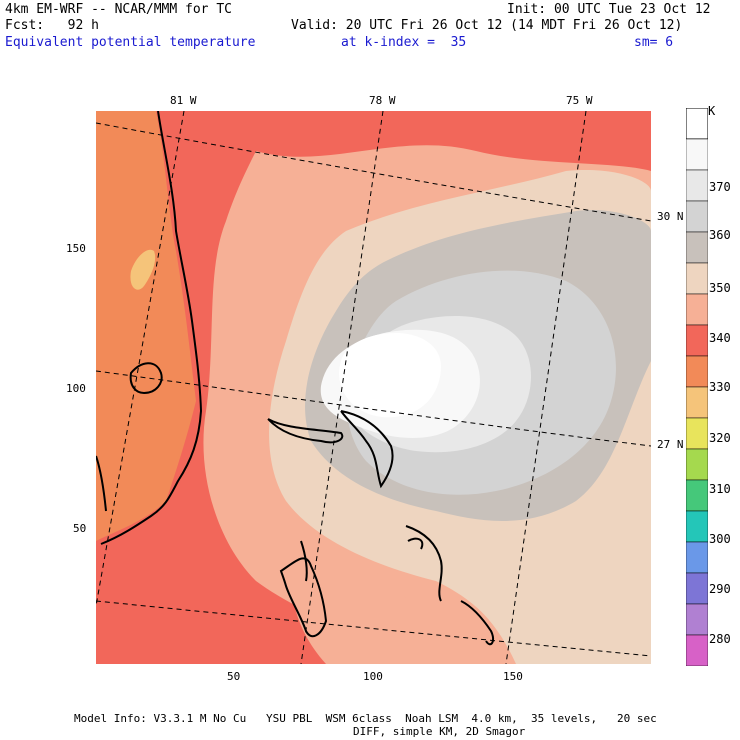 The image size is (740, 740). What do you see at coordinates (183, 100) in the screenshot?
I see `lon-label-81w: 81 W` at bounding box center [183, 100].